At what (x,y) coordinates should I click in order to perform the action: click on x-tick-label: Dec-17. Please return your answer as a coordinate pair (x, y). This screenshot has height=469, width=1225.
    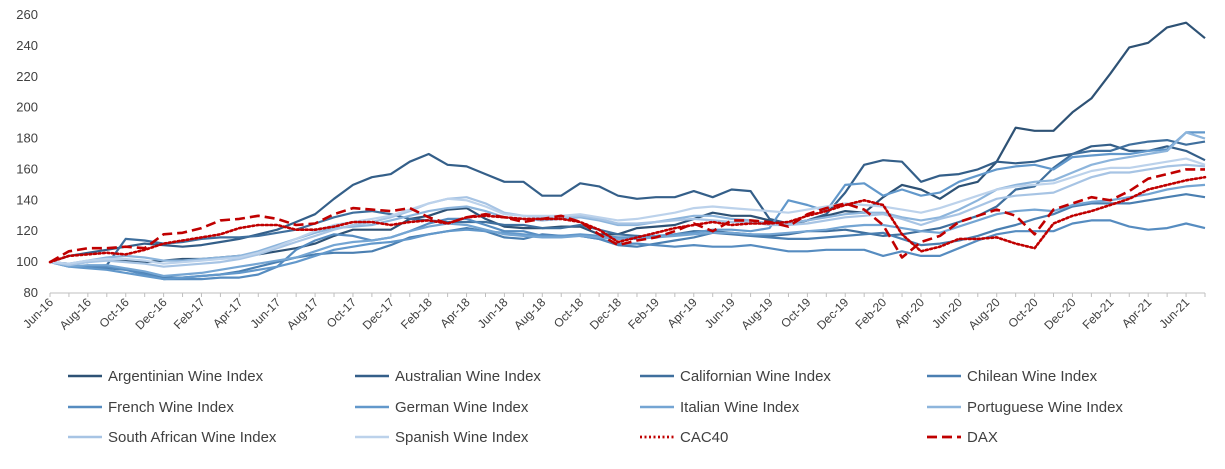
    Looking at the image, I should click on (378, 313).